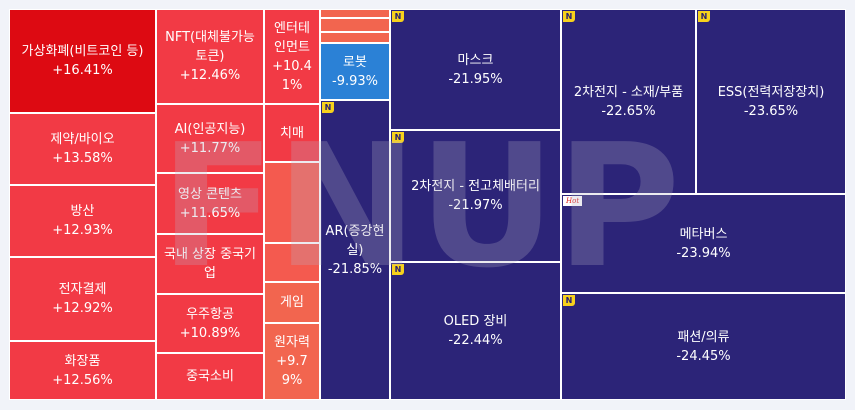 The width and height of the screenshot is (855, 410). Describe the element at coordinates (475, 79) in the screenshot. I see `tile-change-value: -21.95%` at that location.